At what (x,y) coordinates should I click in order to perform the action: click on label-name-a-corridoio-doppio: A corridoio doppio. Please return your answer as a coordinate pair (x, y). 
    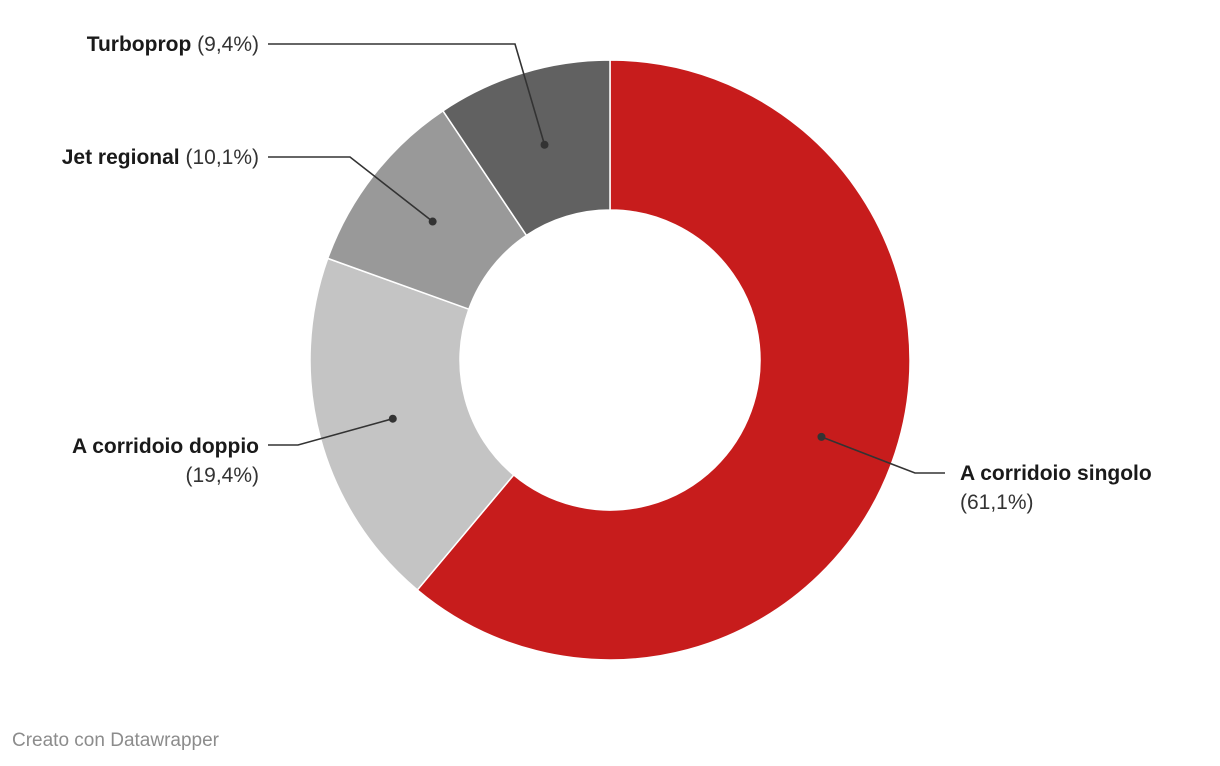
    Looking at the image, I should click on (165, 446).